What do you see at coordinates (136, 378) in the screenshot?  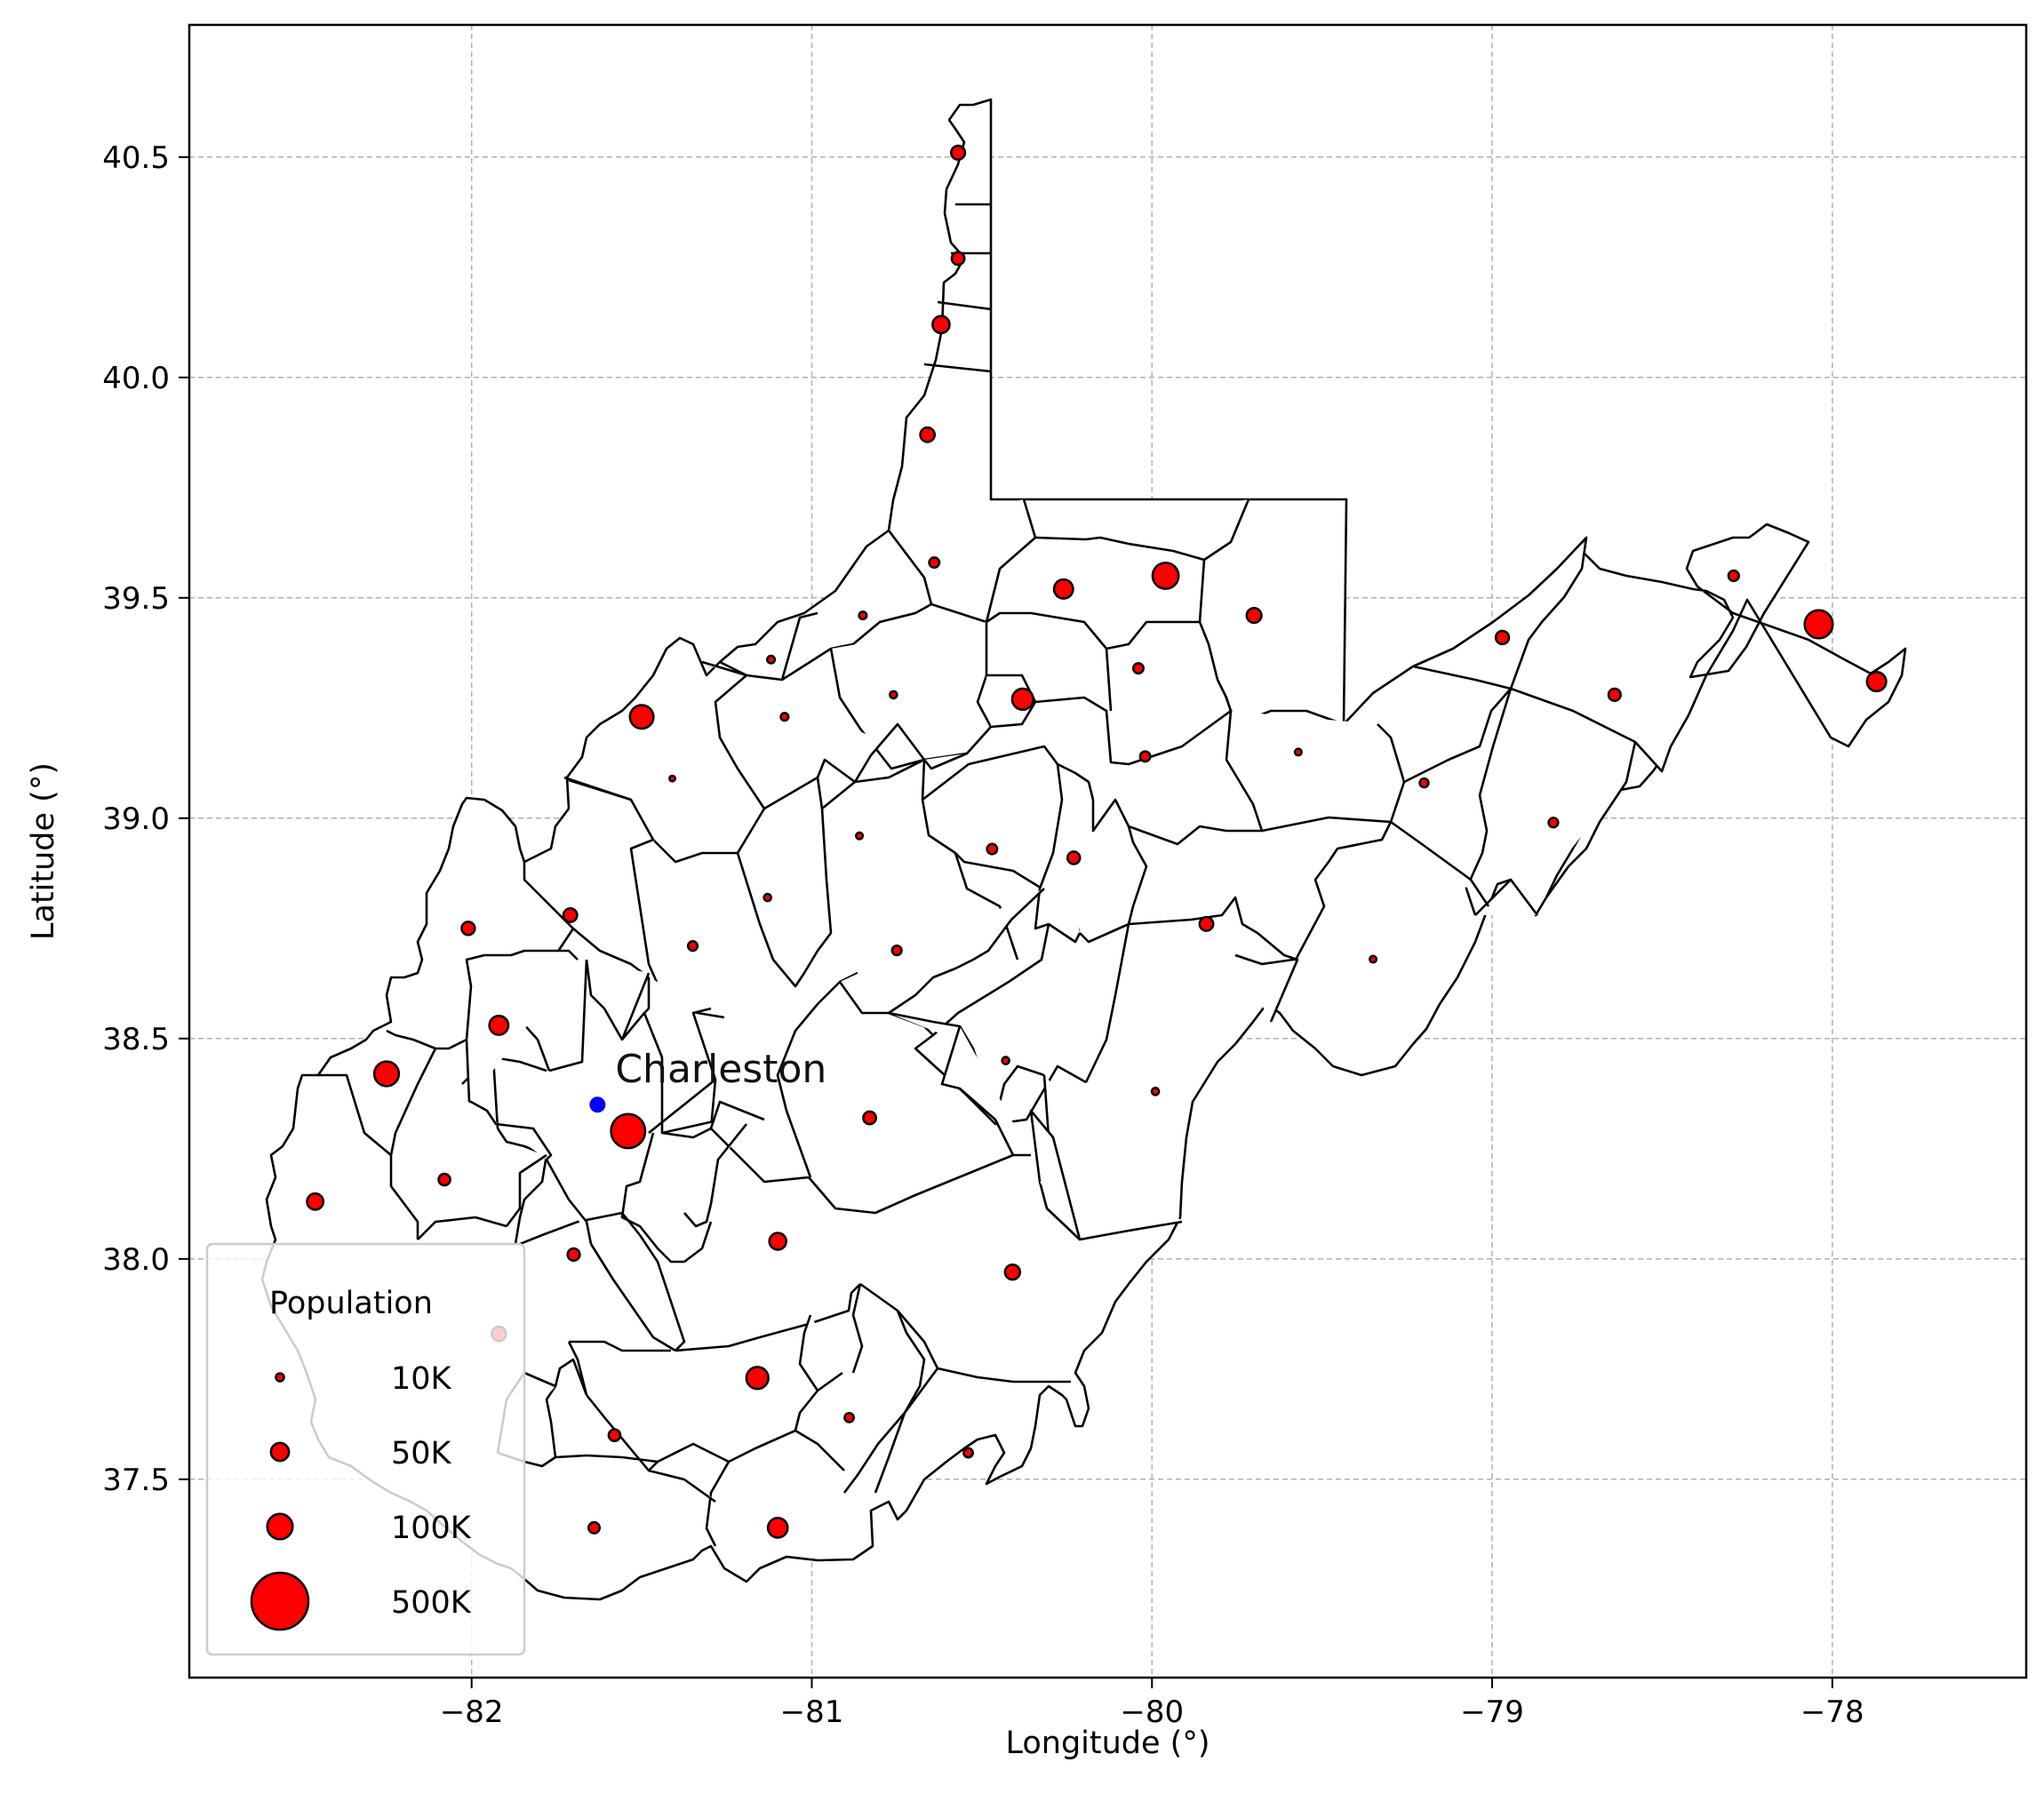 I see `y-tick-label: 40.0` at bounding box center [136, 378].